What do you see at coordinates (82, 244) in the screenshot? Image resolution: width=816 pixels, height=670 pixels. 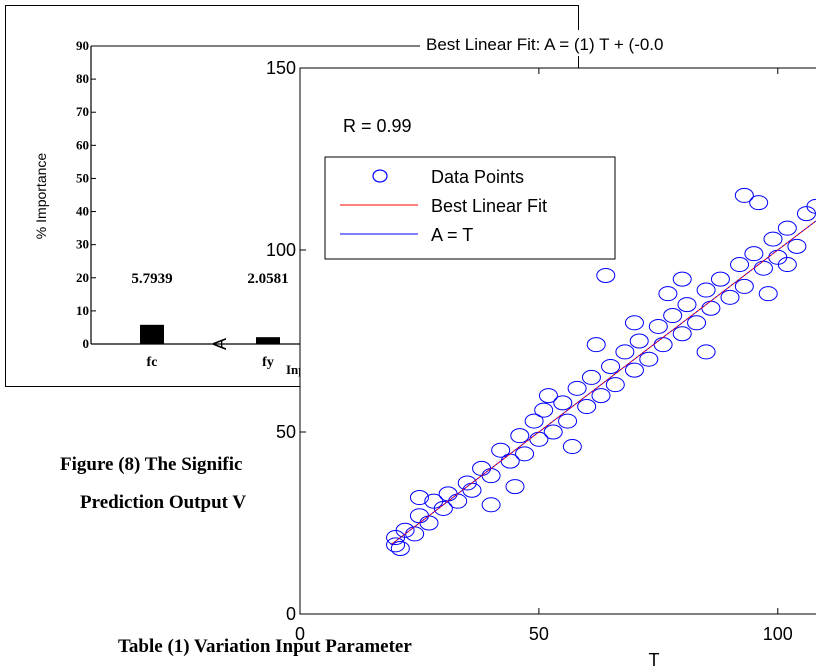 I see `imp-y-tick-label: 30` at bounding box center [82, 244].